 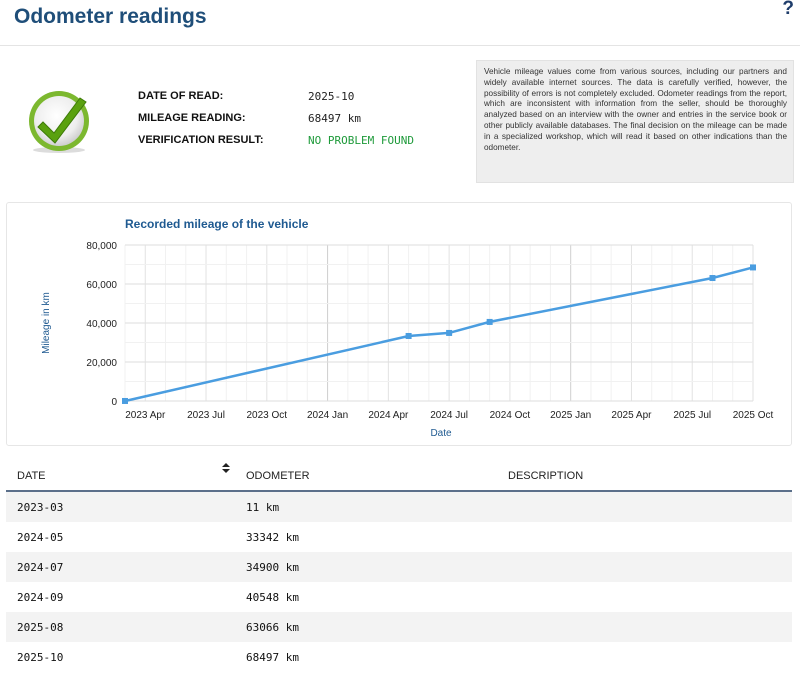 What do you see at coordinates (110, 17) in the screenshot?
I see `page-title: Odometer readings` at bounding box center [110, 17].